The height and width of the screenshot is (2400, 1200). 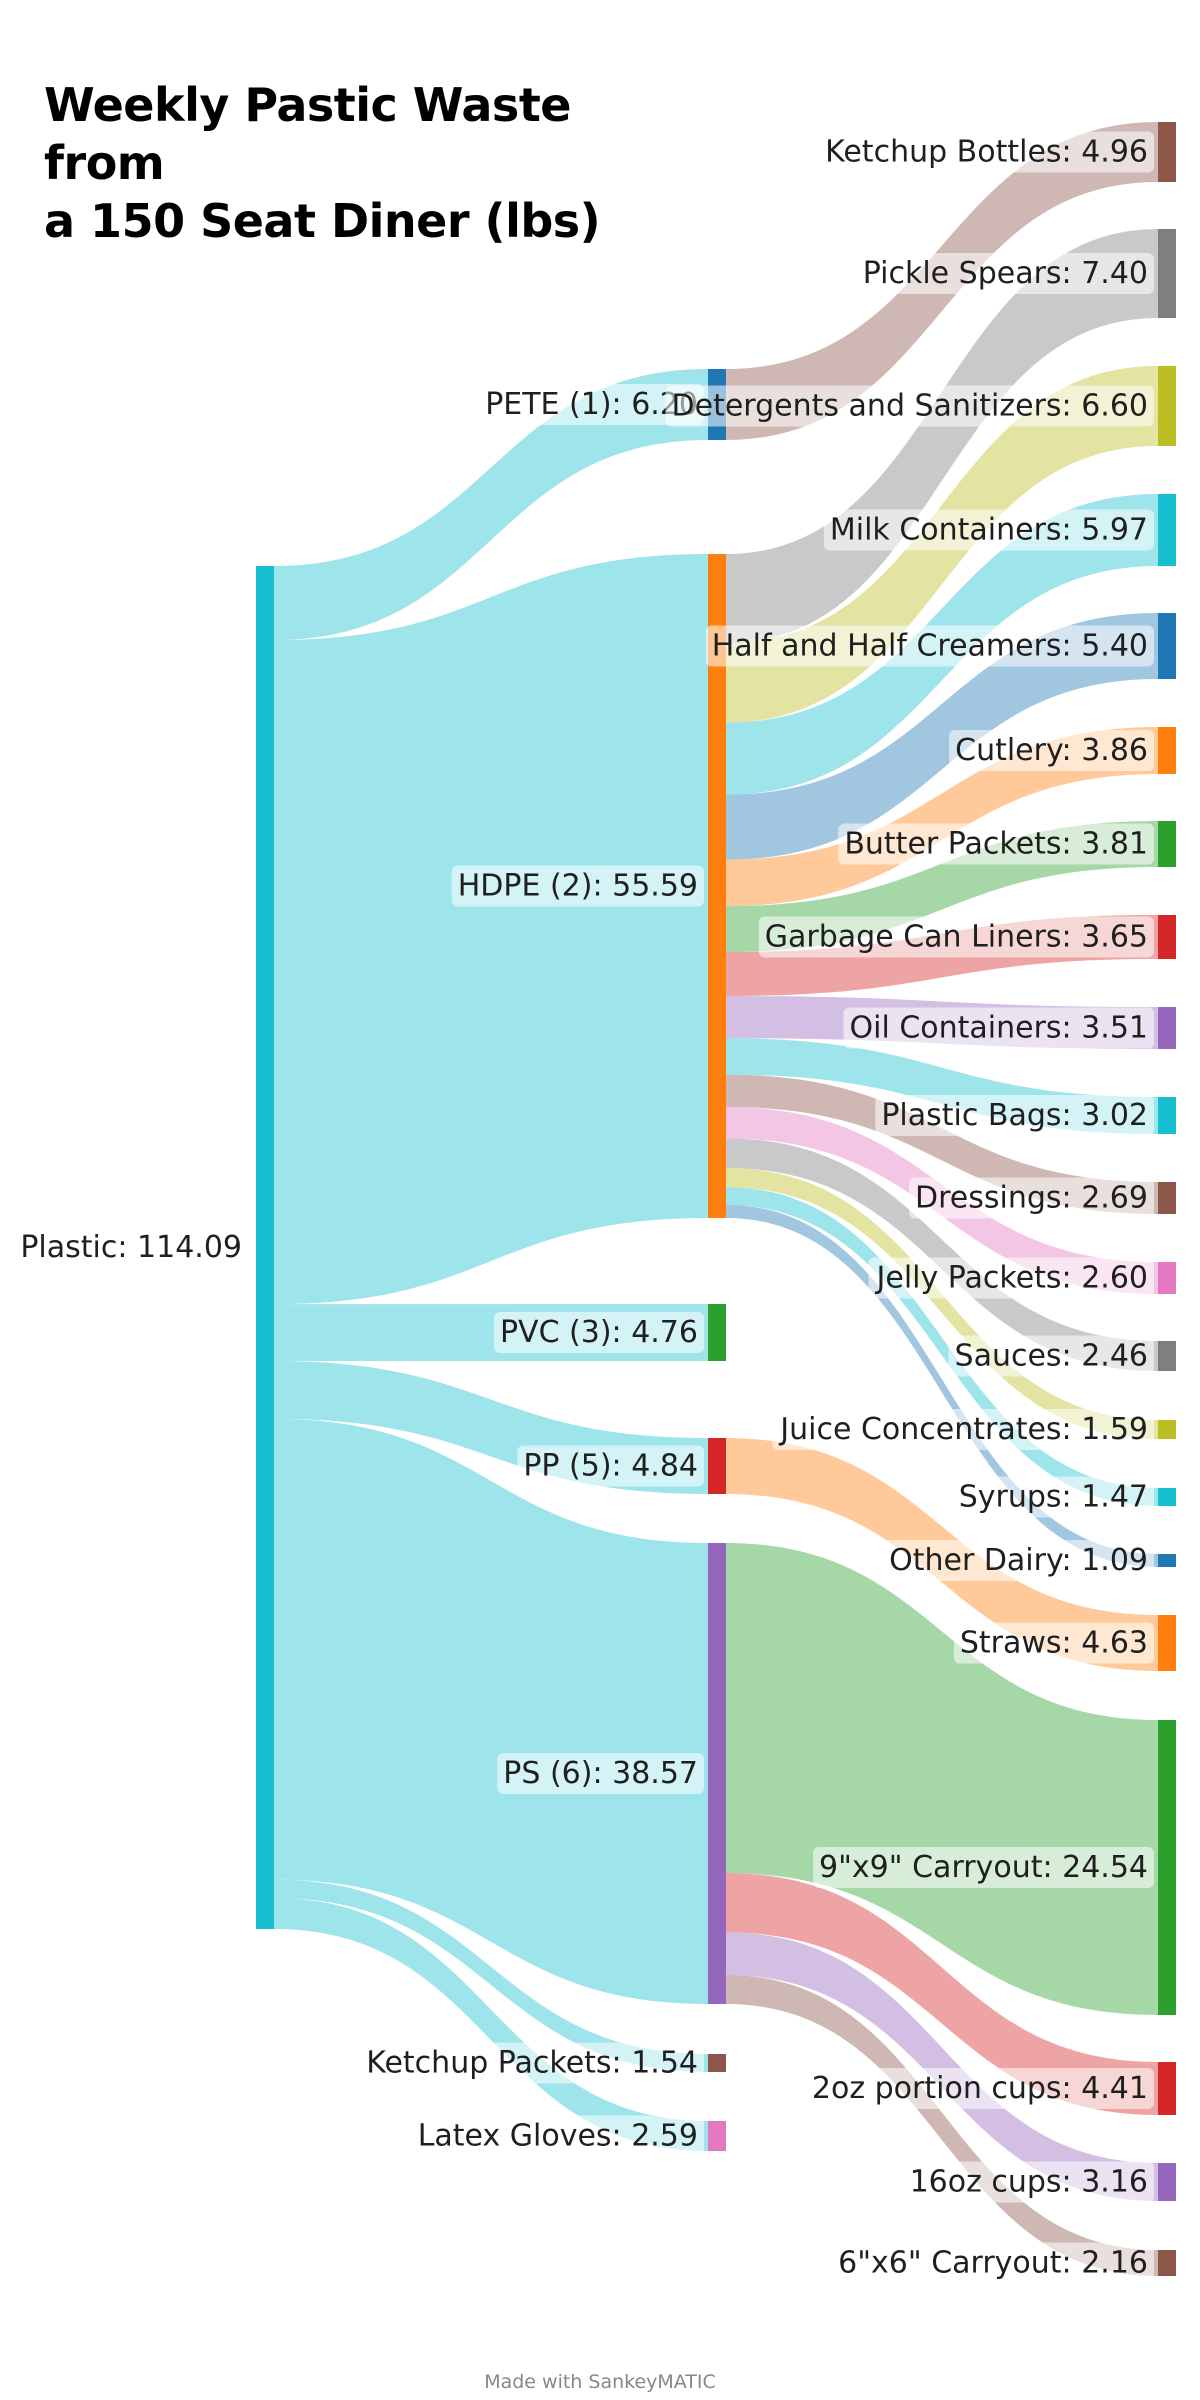 I want to click on flow-plastic-hdpe, so click(x=491, y=929).